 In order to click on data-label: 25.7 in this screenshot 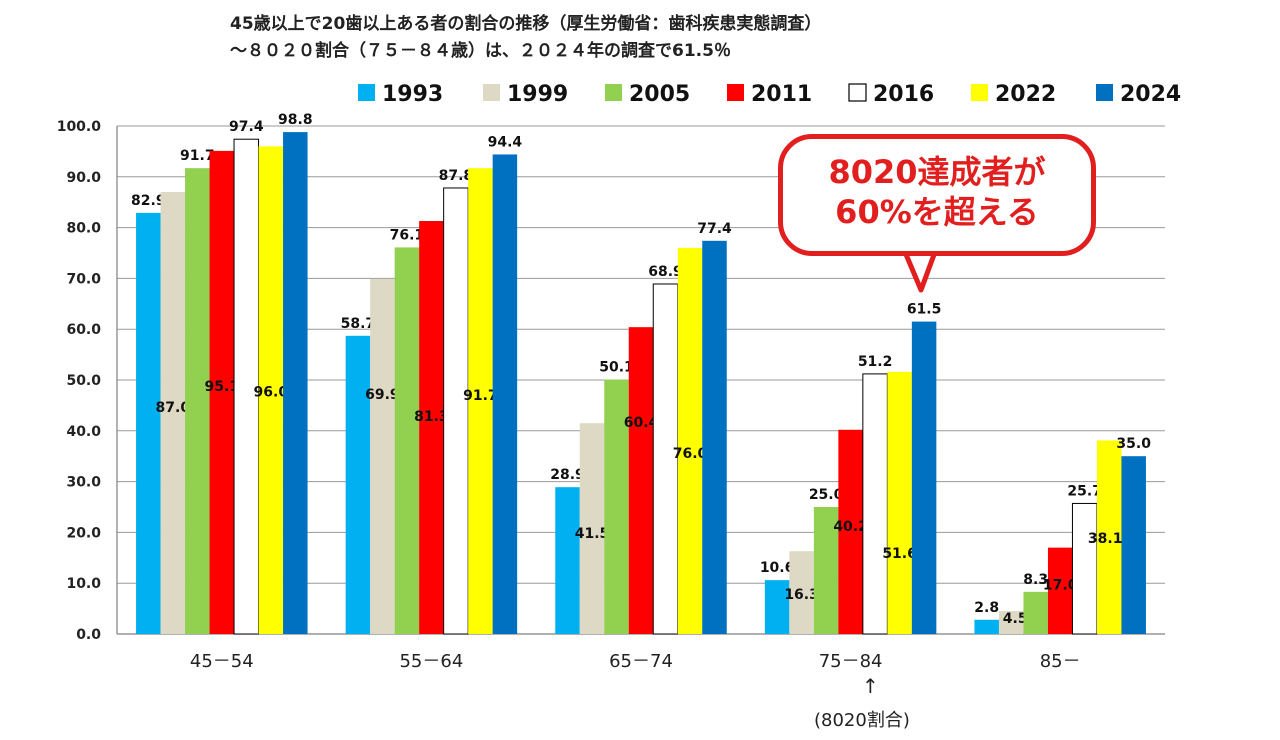, I will do `click(1084, 491)`.